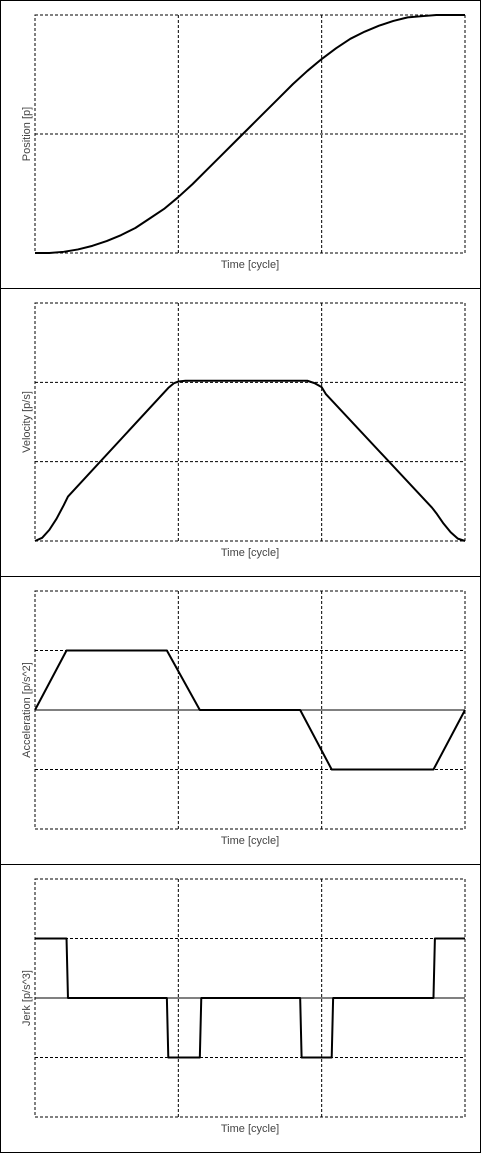  I want to click on jerk-y-axis-label: Jerk [p/s^3], so click(27, 998).